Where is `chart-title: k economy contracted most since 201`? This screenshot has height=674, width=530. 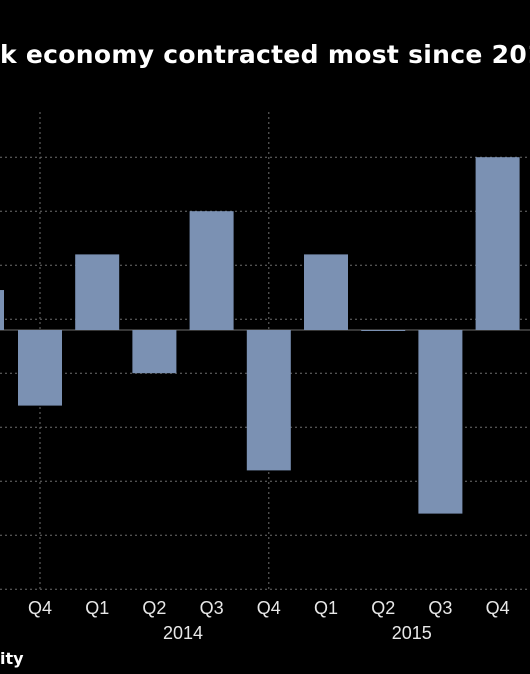 chart-title: k economy contracted most since 201 is located at coordinates (265, 54).